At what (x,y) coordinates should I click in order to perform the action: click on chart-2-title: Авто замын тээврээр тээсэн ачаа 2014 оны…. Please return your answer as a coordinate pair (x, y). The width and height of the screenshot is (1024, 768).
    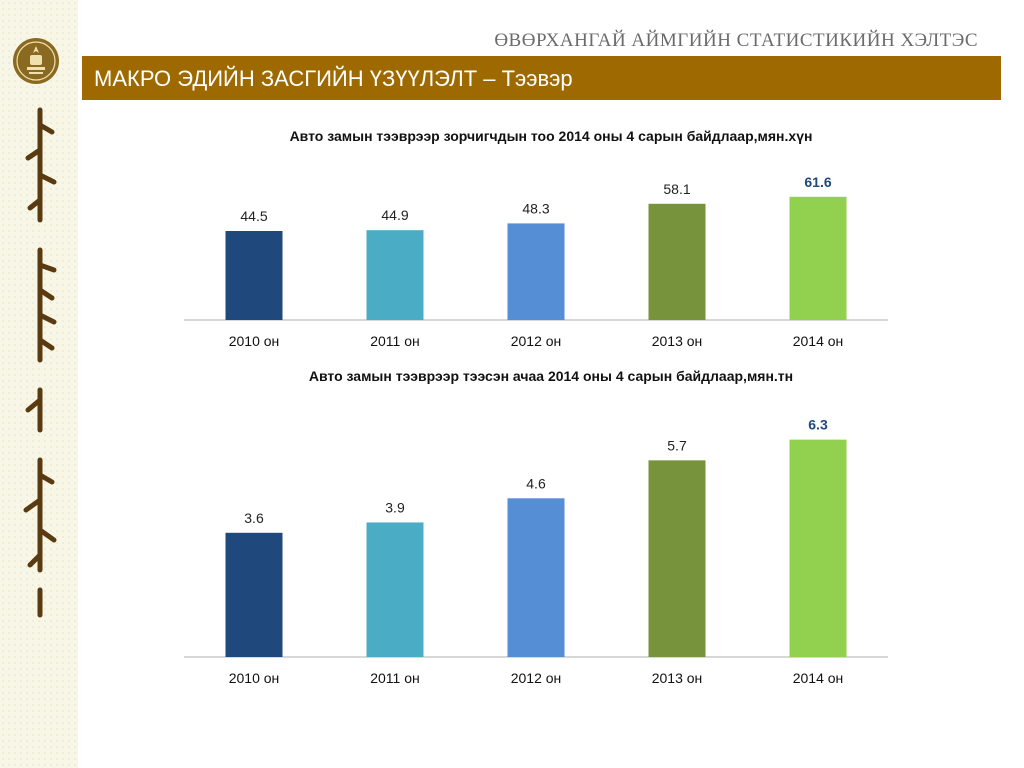
    Looking at the image, I should click on (551, 376).